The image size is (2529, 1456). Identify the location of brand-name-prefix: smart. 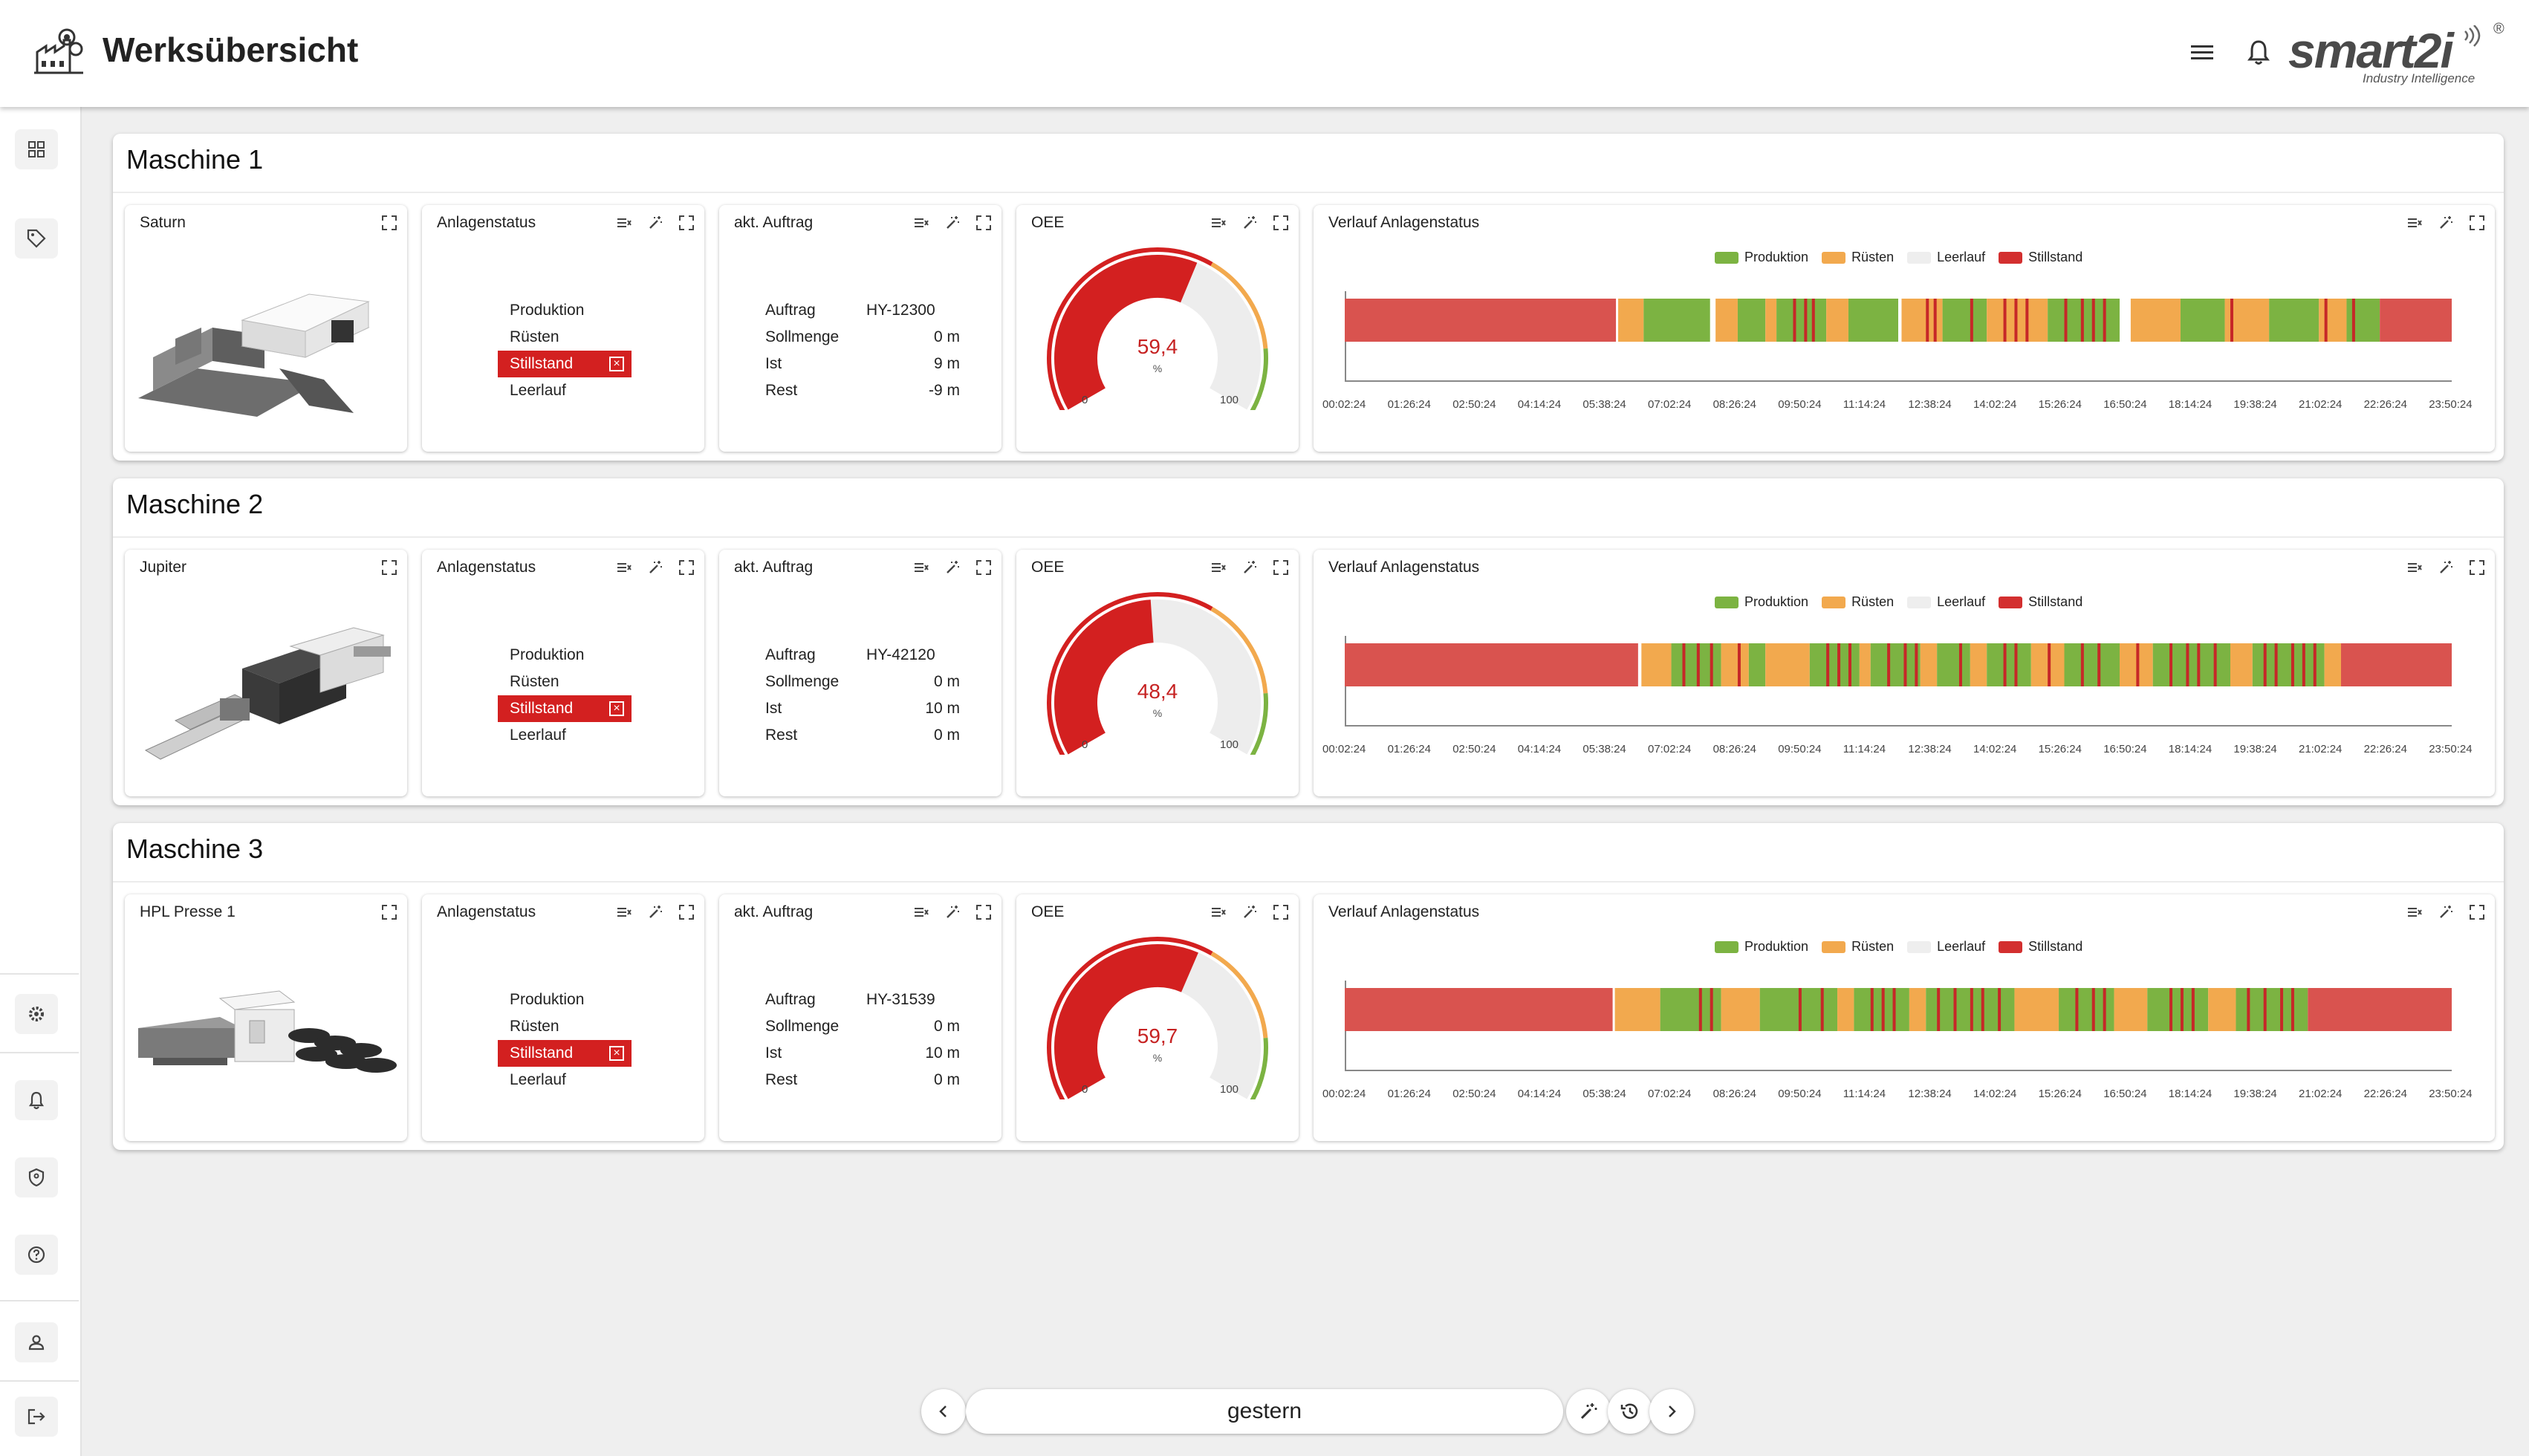
(2352, 51).